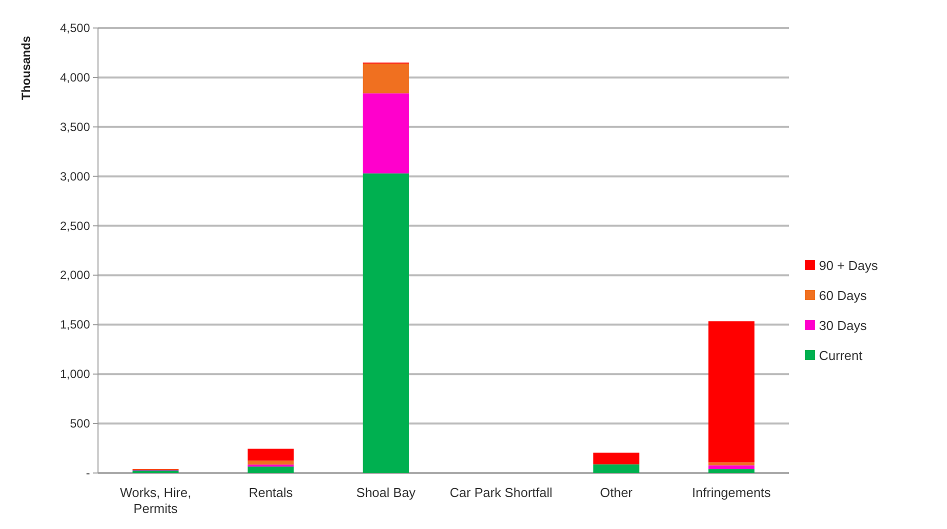 Image resolution: width=947 pixels, height=529 pixels. What do you see at coordinates (501, 492) in the screenshot?
I see `x-tick-label: Car Park Shortfall` at bounding box center [501, 492].